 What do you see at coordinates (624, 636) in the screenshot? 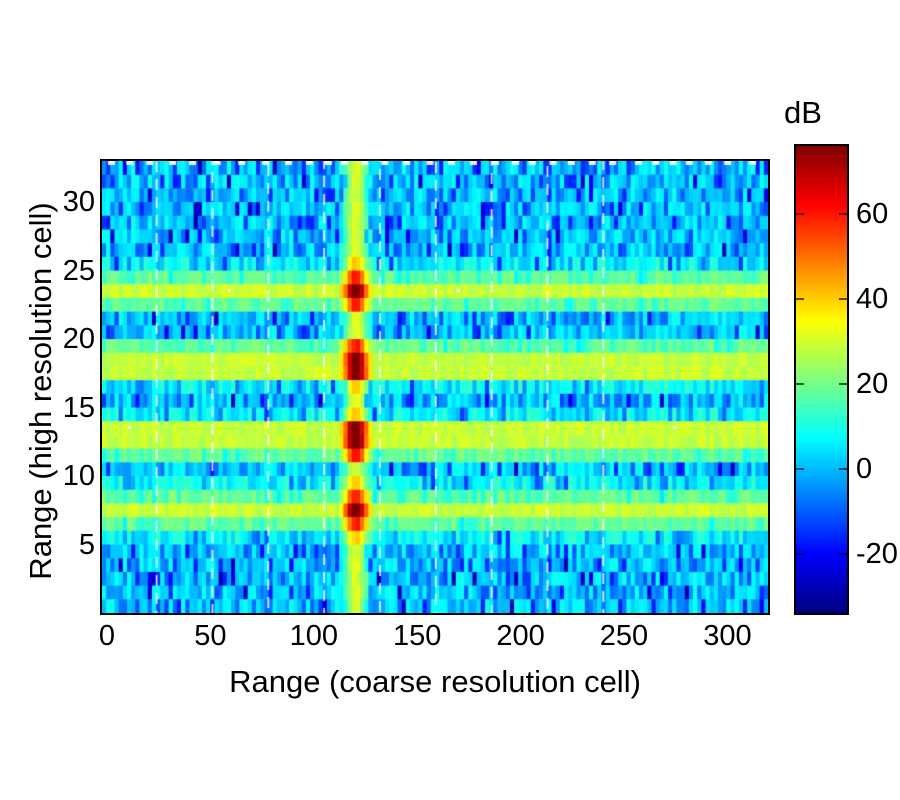
I see `x-tick-label: 250` at bounding box center [624, 636].